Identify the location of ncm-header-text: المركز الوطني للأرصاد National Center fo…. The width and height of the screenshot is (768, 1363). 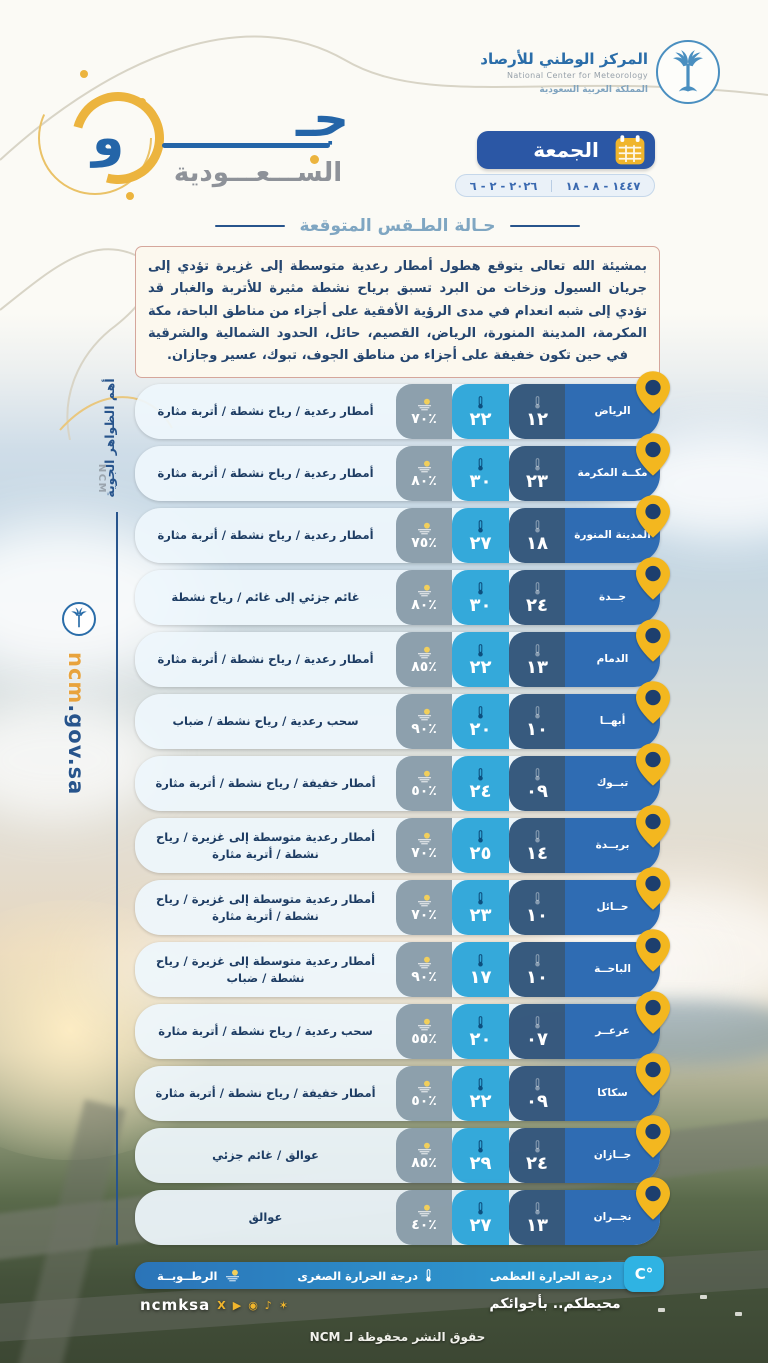
(558, 72).